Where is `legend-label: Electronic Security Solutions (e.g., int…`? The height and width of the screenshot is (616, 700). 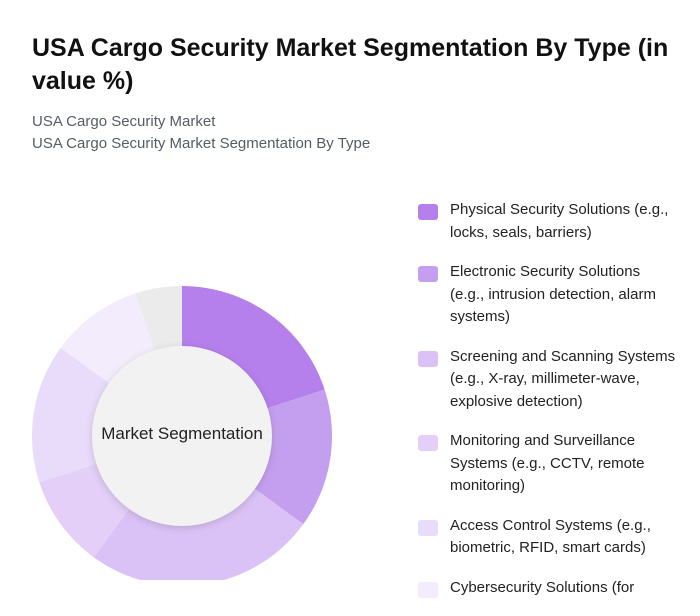
legend-label: Electronic Security Solutions (e.g., int… is located at coordinates (553, 294).